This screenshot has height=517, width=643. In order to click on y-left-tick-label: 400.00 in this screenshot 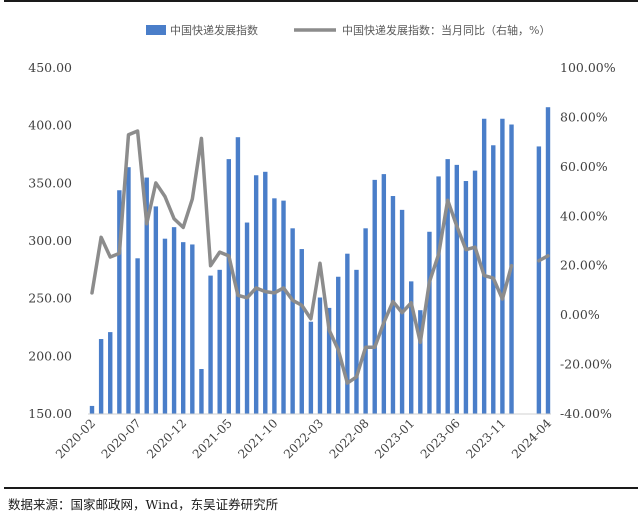, I will do `click(50, 125)`.